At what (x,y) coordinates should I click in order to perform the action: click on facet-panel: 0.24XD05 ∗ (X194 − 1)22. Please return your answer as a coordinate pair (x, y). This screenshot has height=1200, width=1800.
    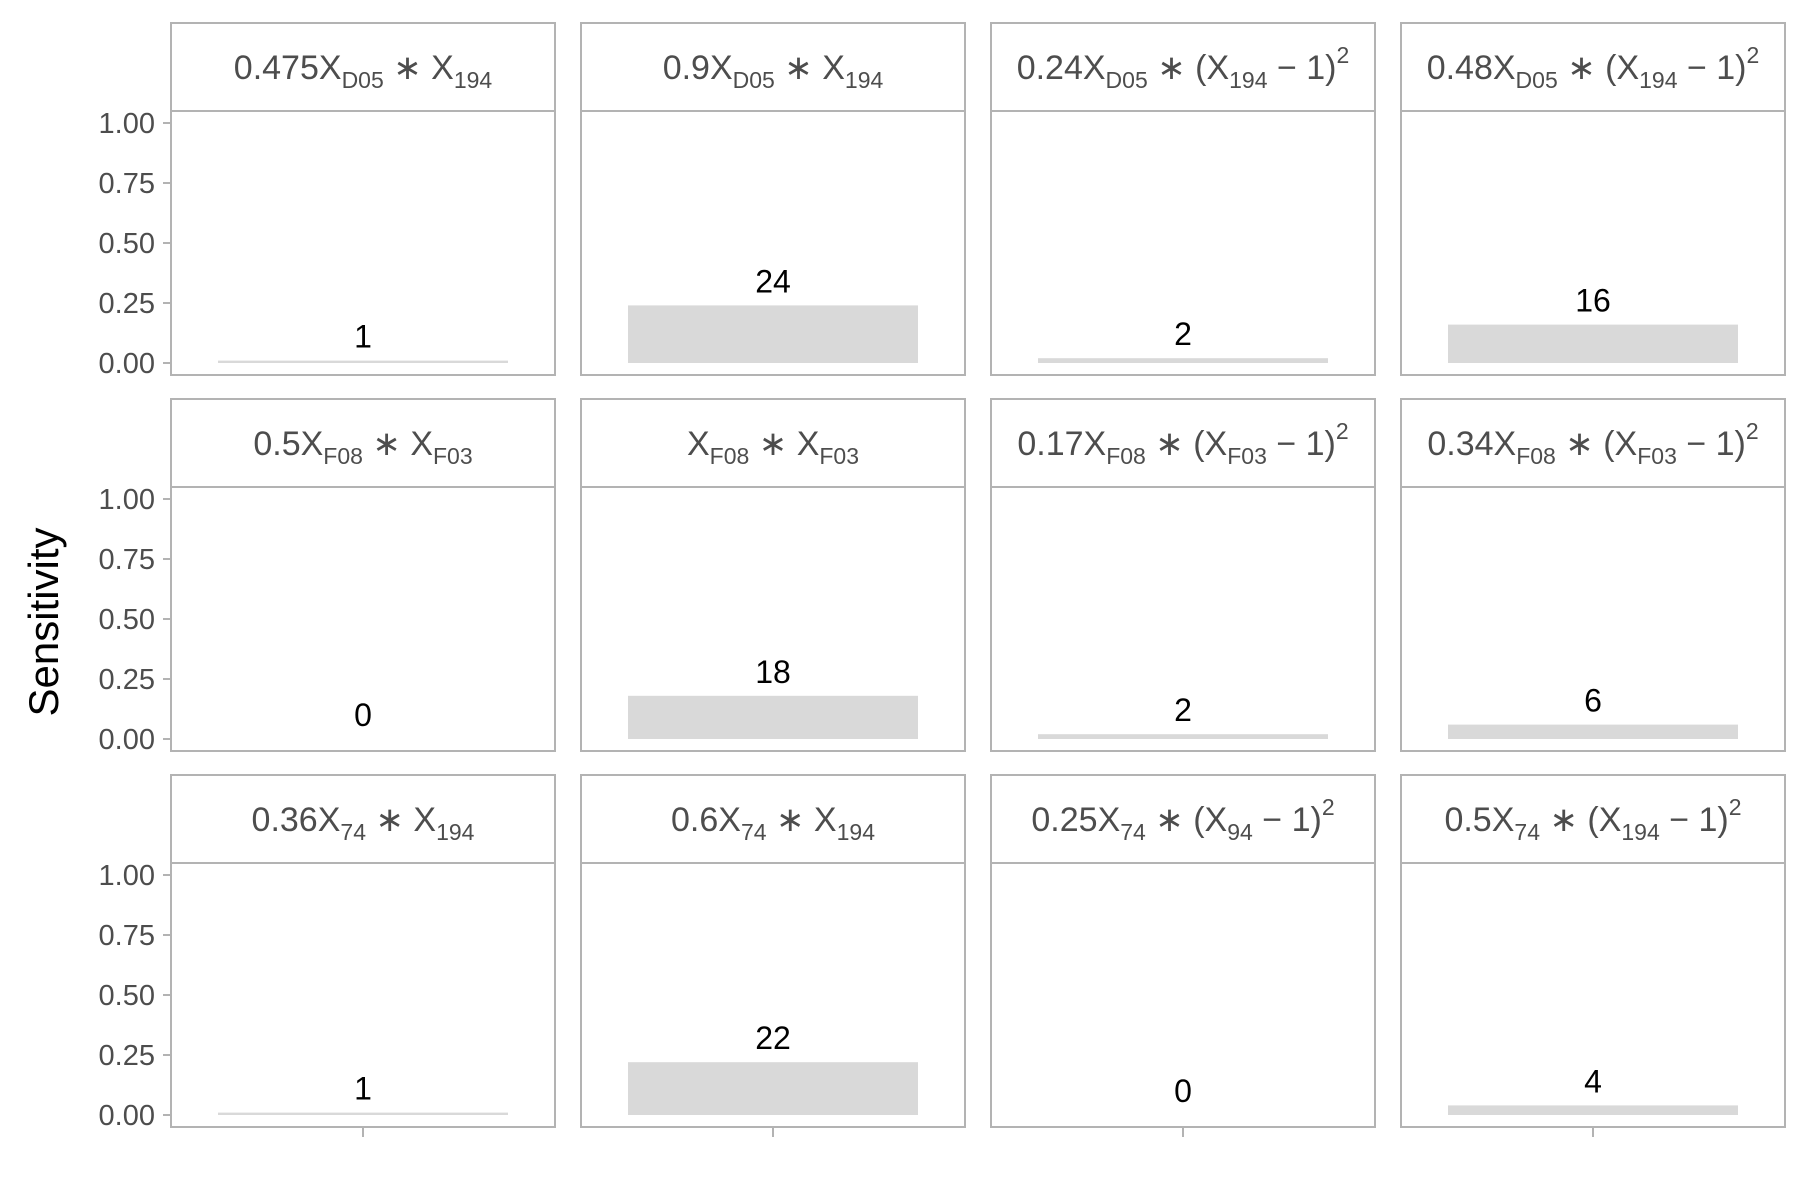
    Looking at the image, I should click on (1183, 199).